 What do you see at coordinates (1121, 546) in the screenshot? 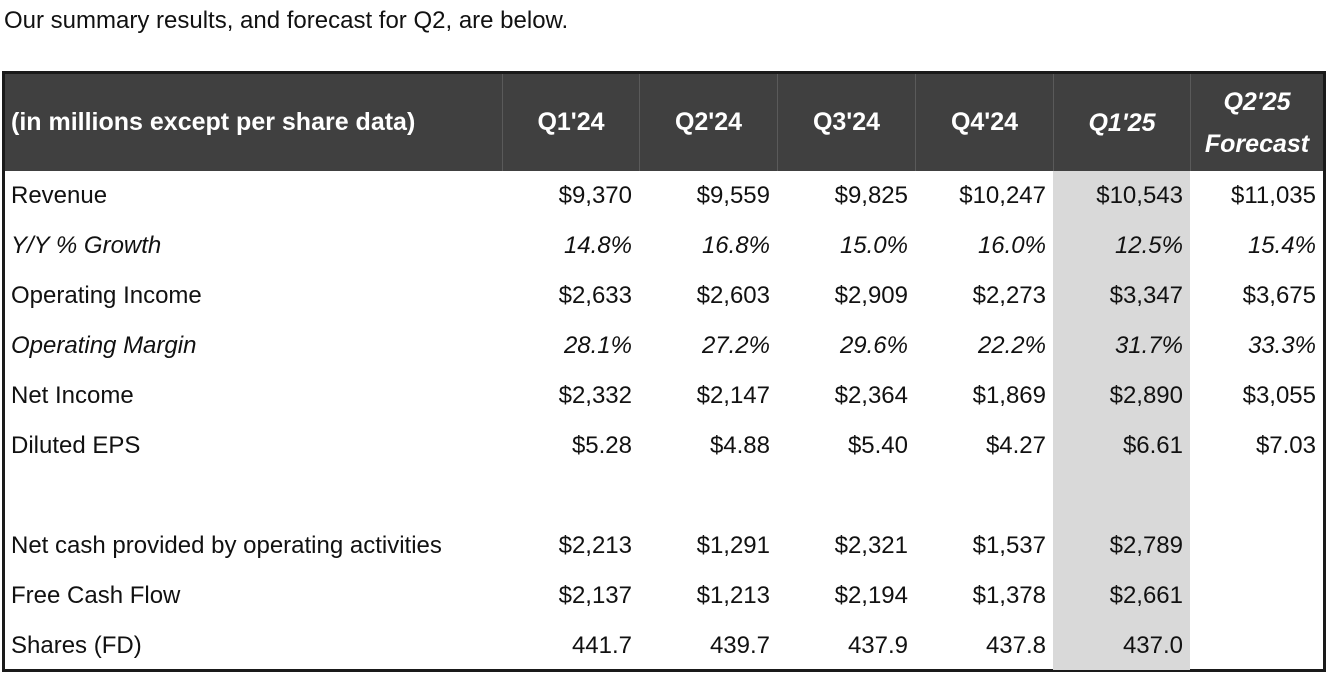
I see `table-cell: $2,789` at bounding box center [1121, 546].